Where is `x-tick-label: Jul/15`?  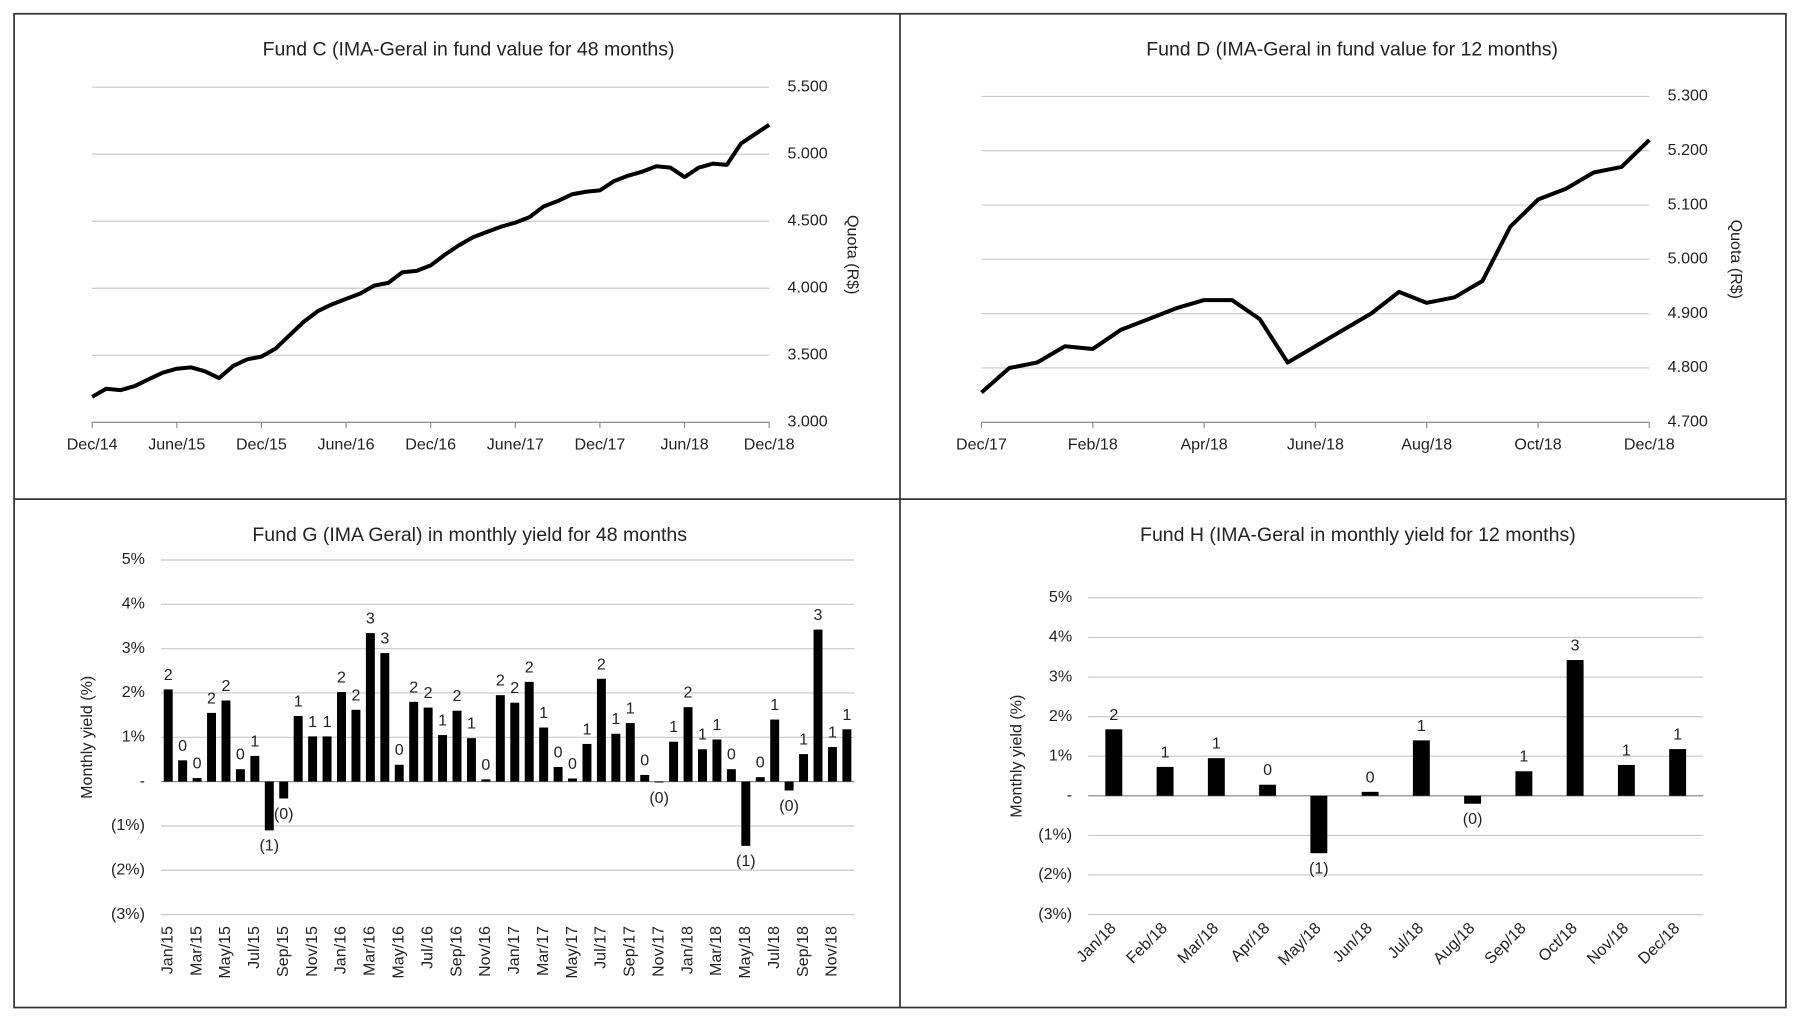
x-tick-label: Jul/15 is located at coordinates (254, 947).